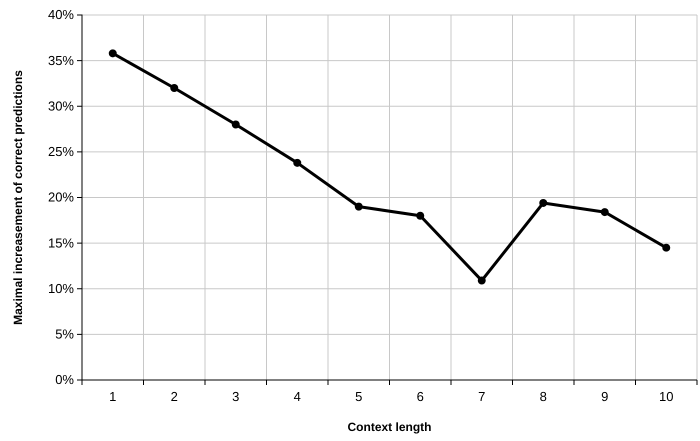 The height and width of the screenshot is (441, 700). I want to click on x-tick-label: 2, so click(174, 396).